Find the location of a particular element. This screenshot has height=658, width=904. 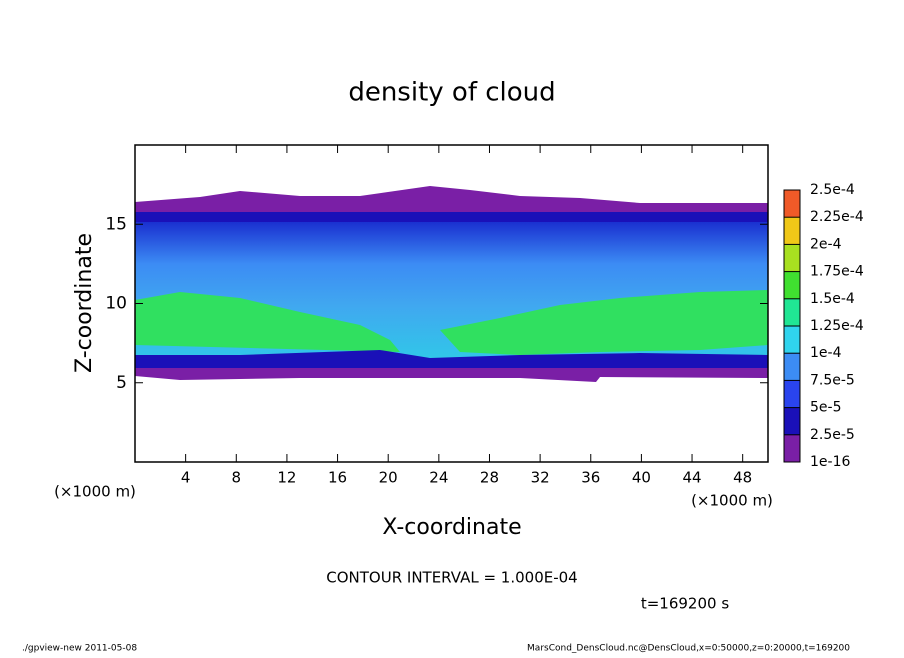

y-tick-label: 15 is located at coordinates (116, 224).